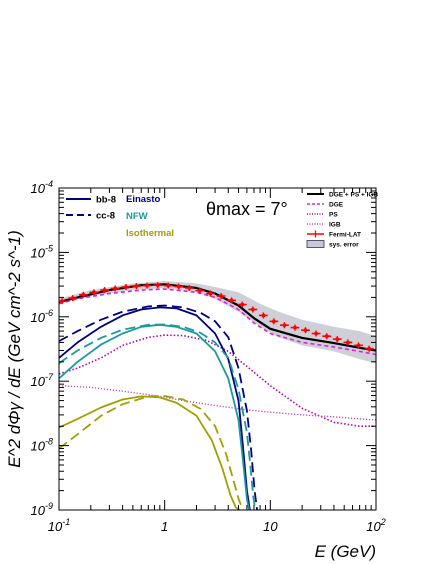  What do you see at coordinates (150, 233) in the screenshot?
I see `legend-profile-isothermal: Isothermal` at bounding box center [150, 233].